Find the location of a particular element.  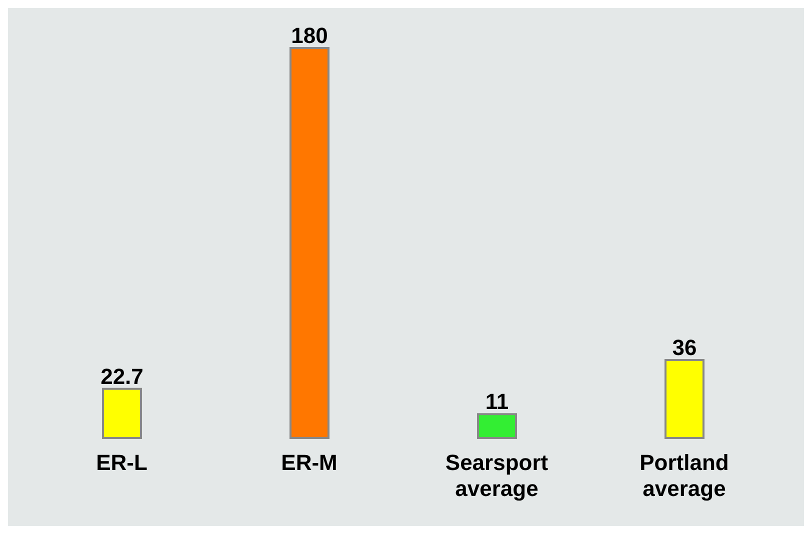

data-label: 22.7 is located at coordinates (122, 376).